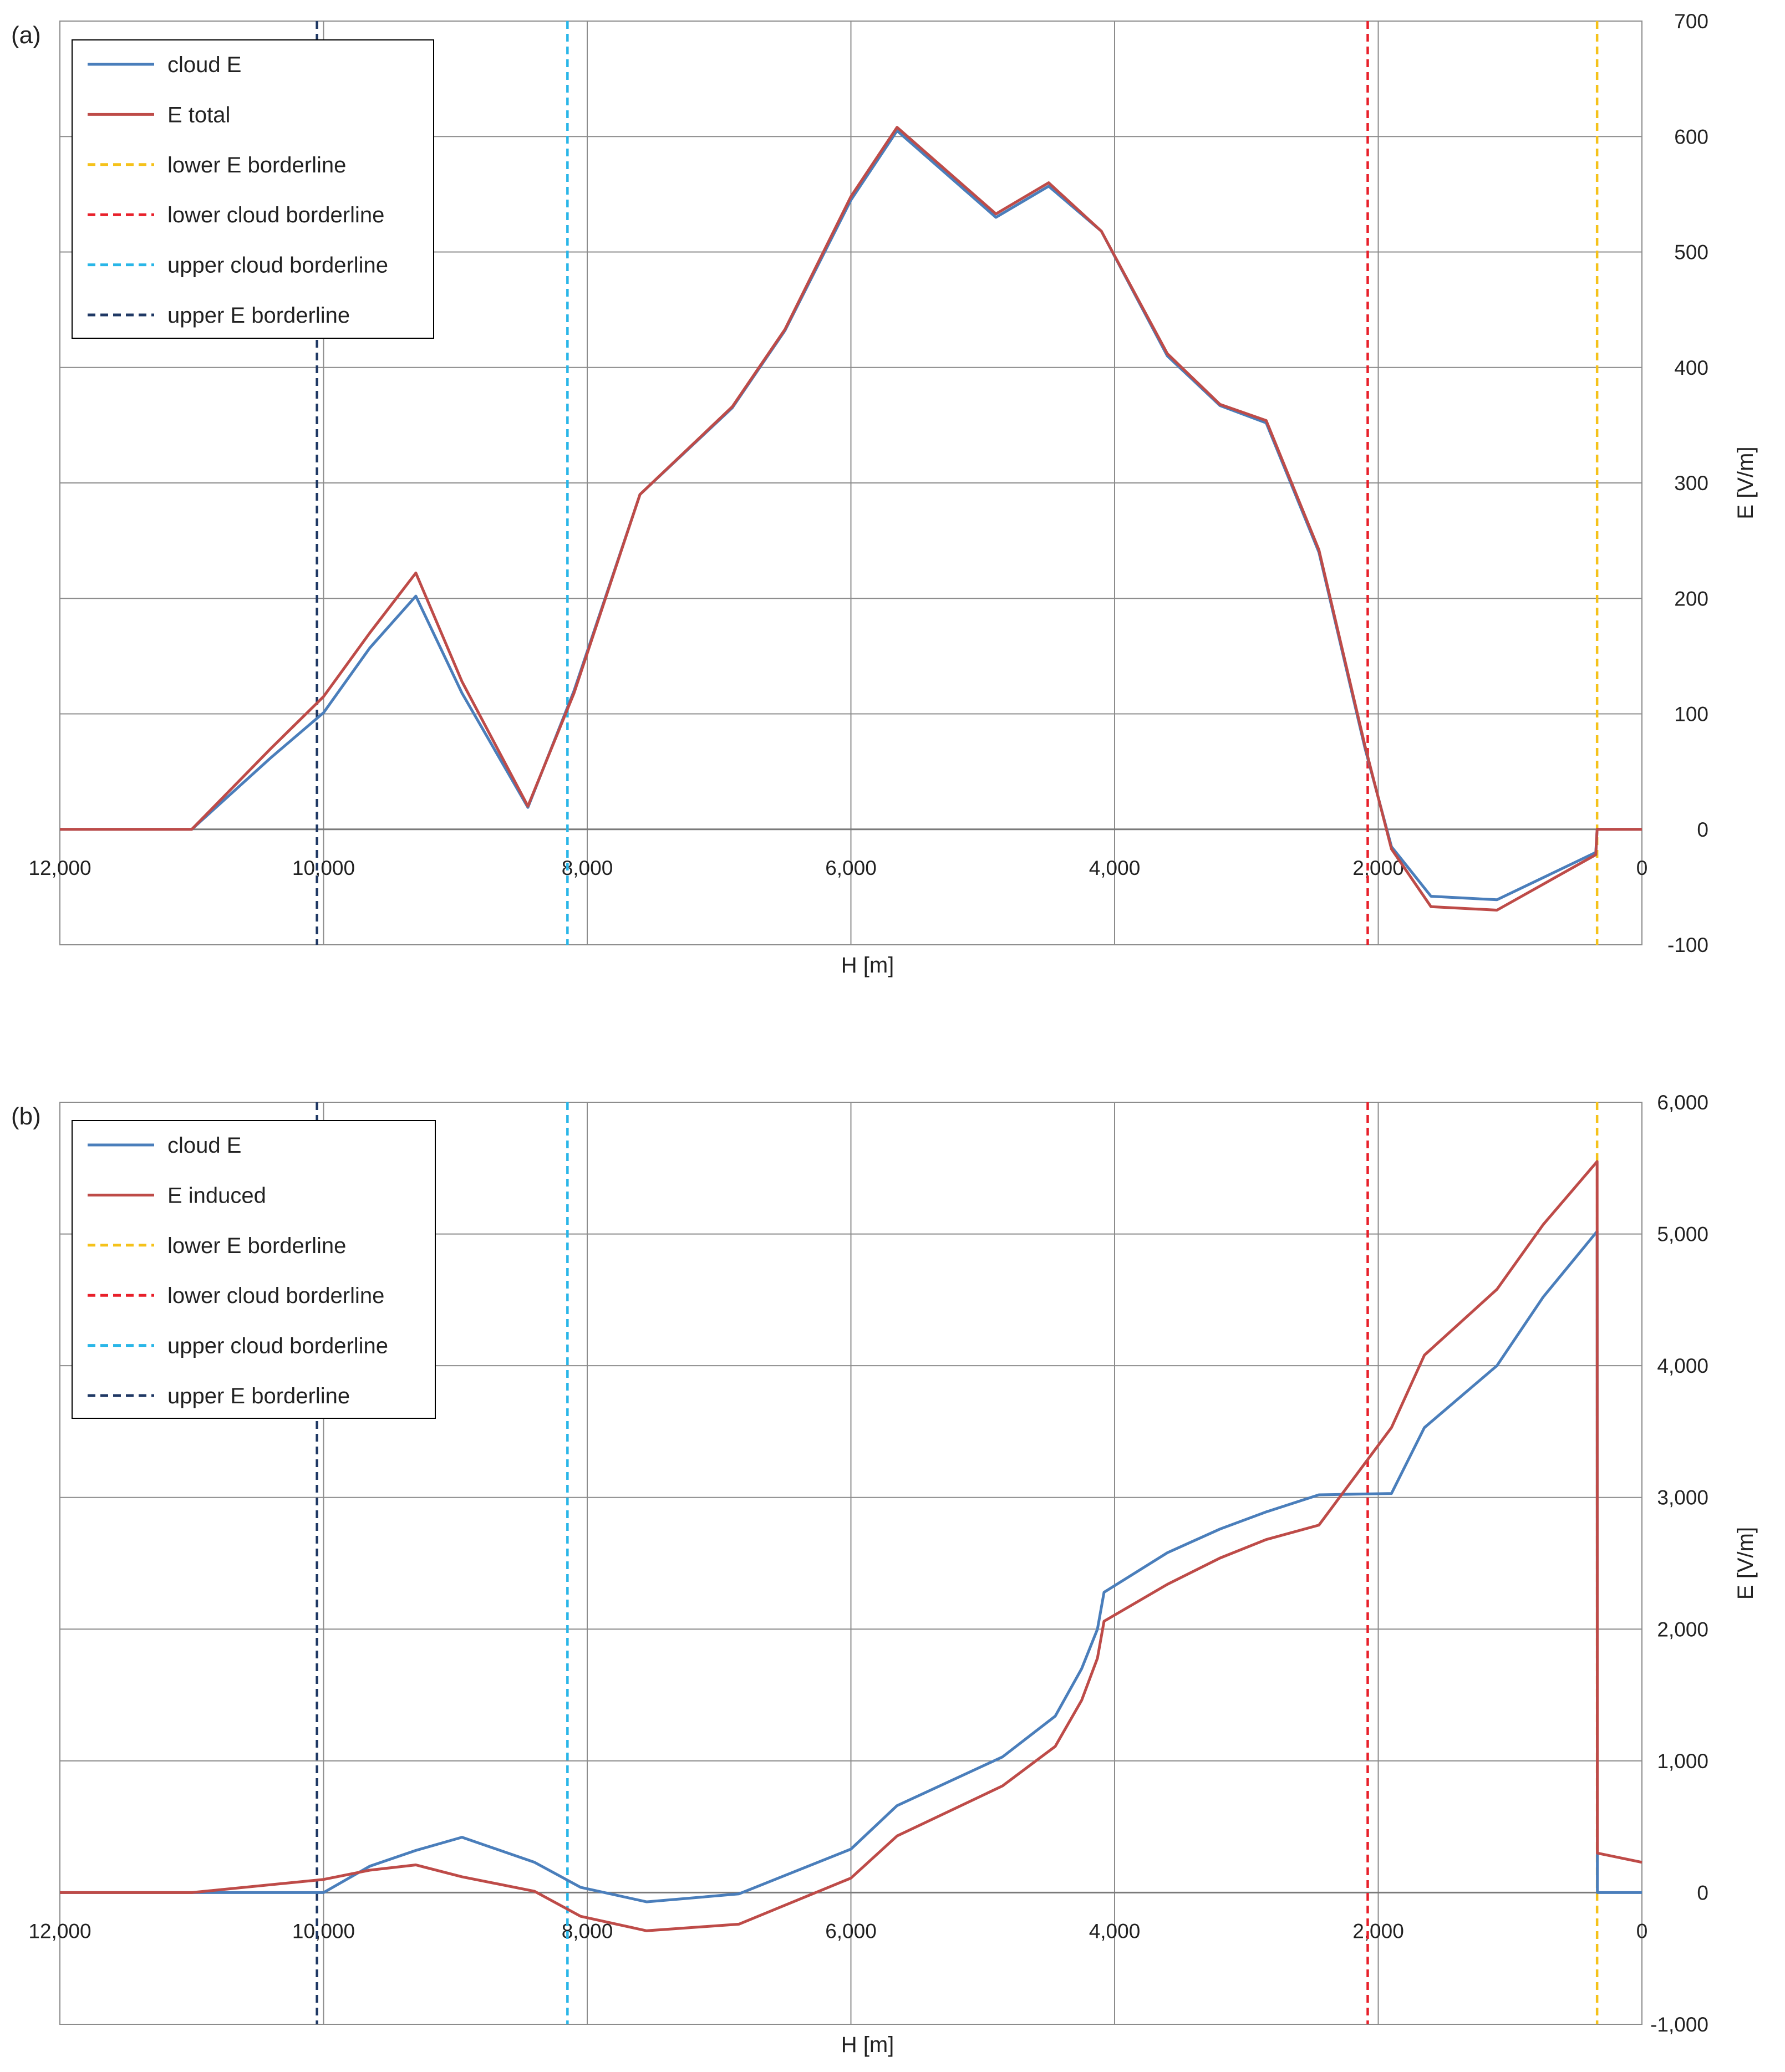  I want to click on y-tick-label: 4,000, so click(1682, 1366).